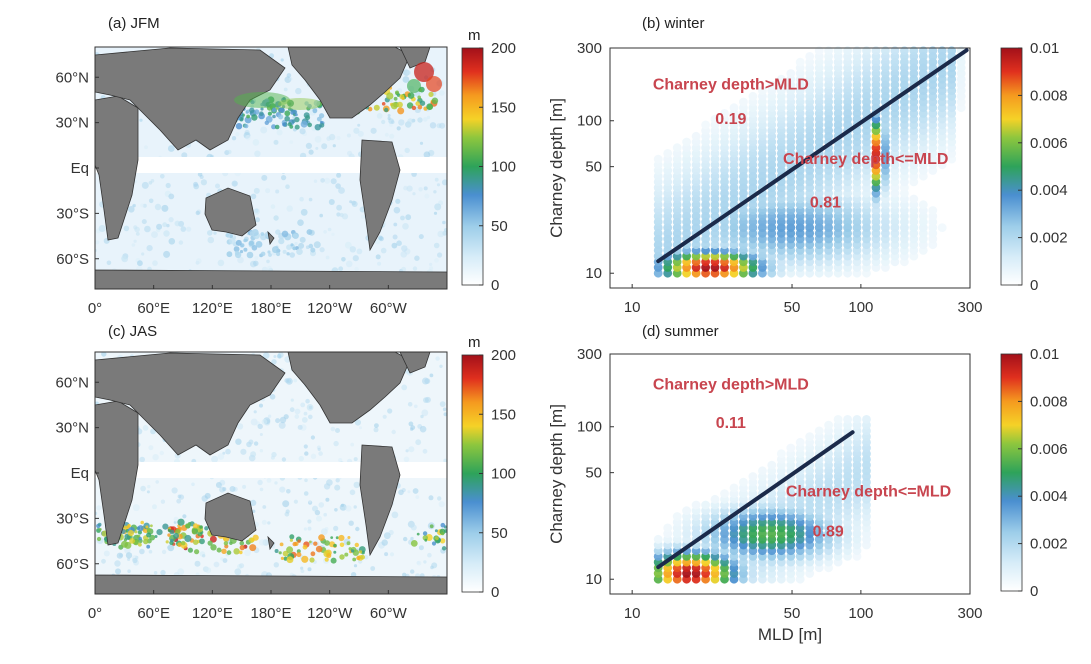 The image size is (1091, 664). Describe the element at coordinates (593, 579) in the screenshot. I see `ytick-label: 10` at that location.